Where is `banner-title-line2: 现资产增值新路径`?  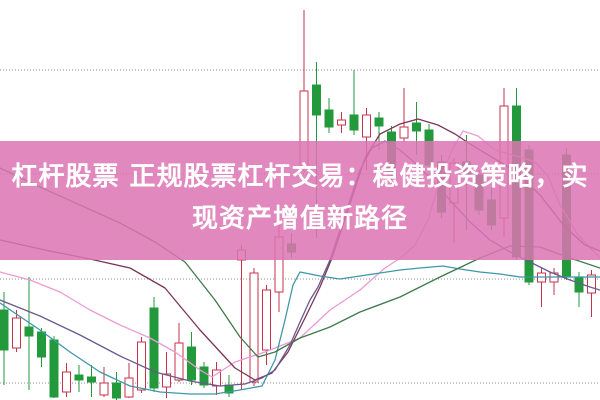
banner-title-line2: 现资产增值新路径 is located at coordinates (299, 219).